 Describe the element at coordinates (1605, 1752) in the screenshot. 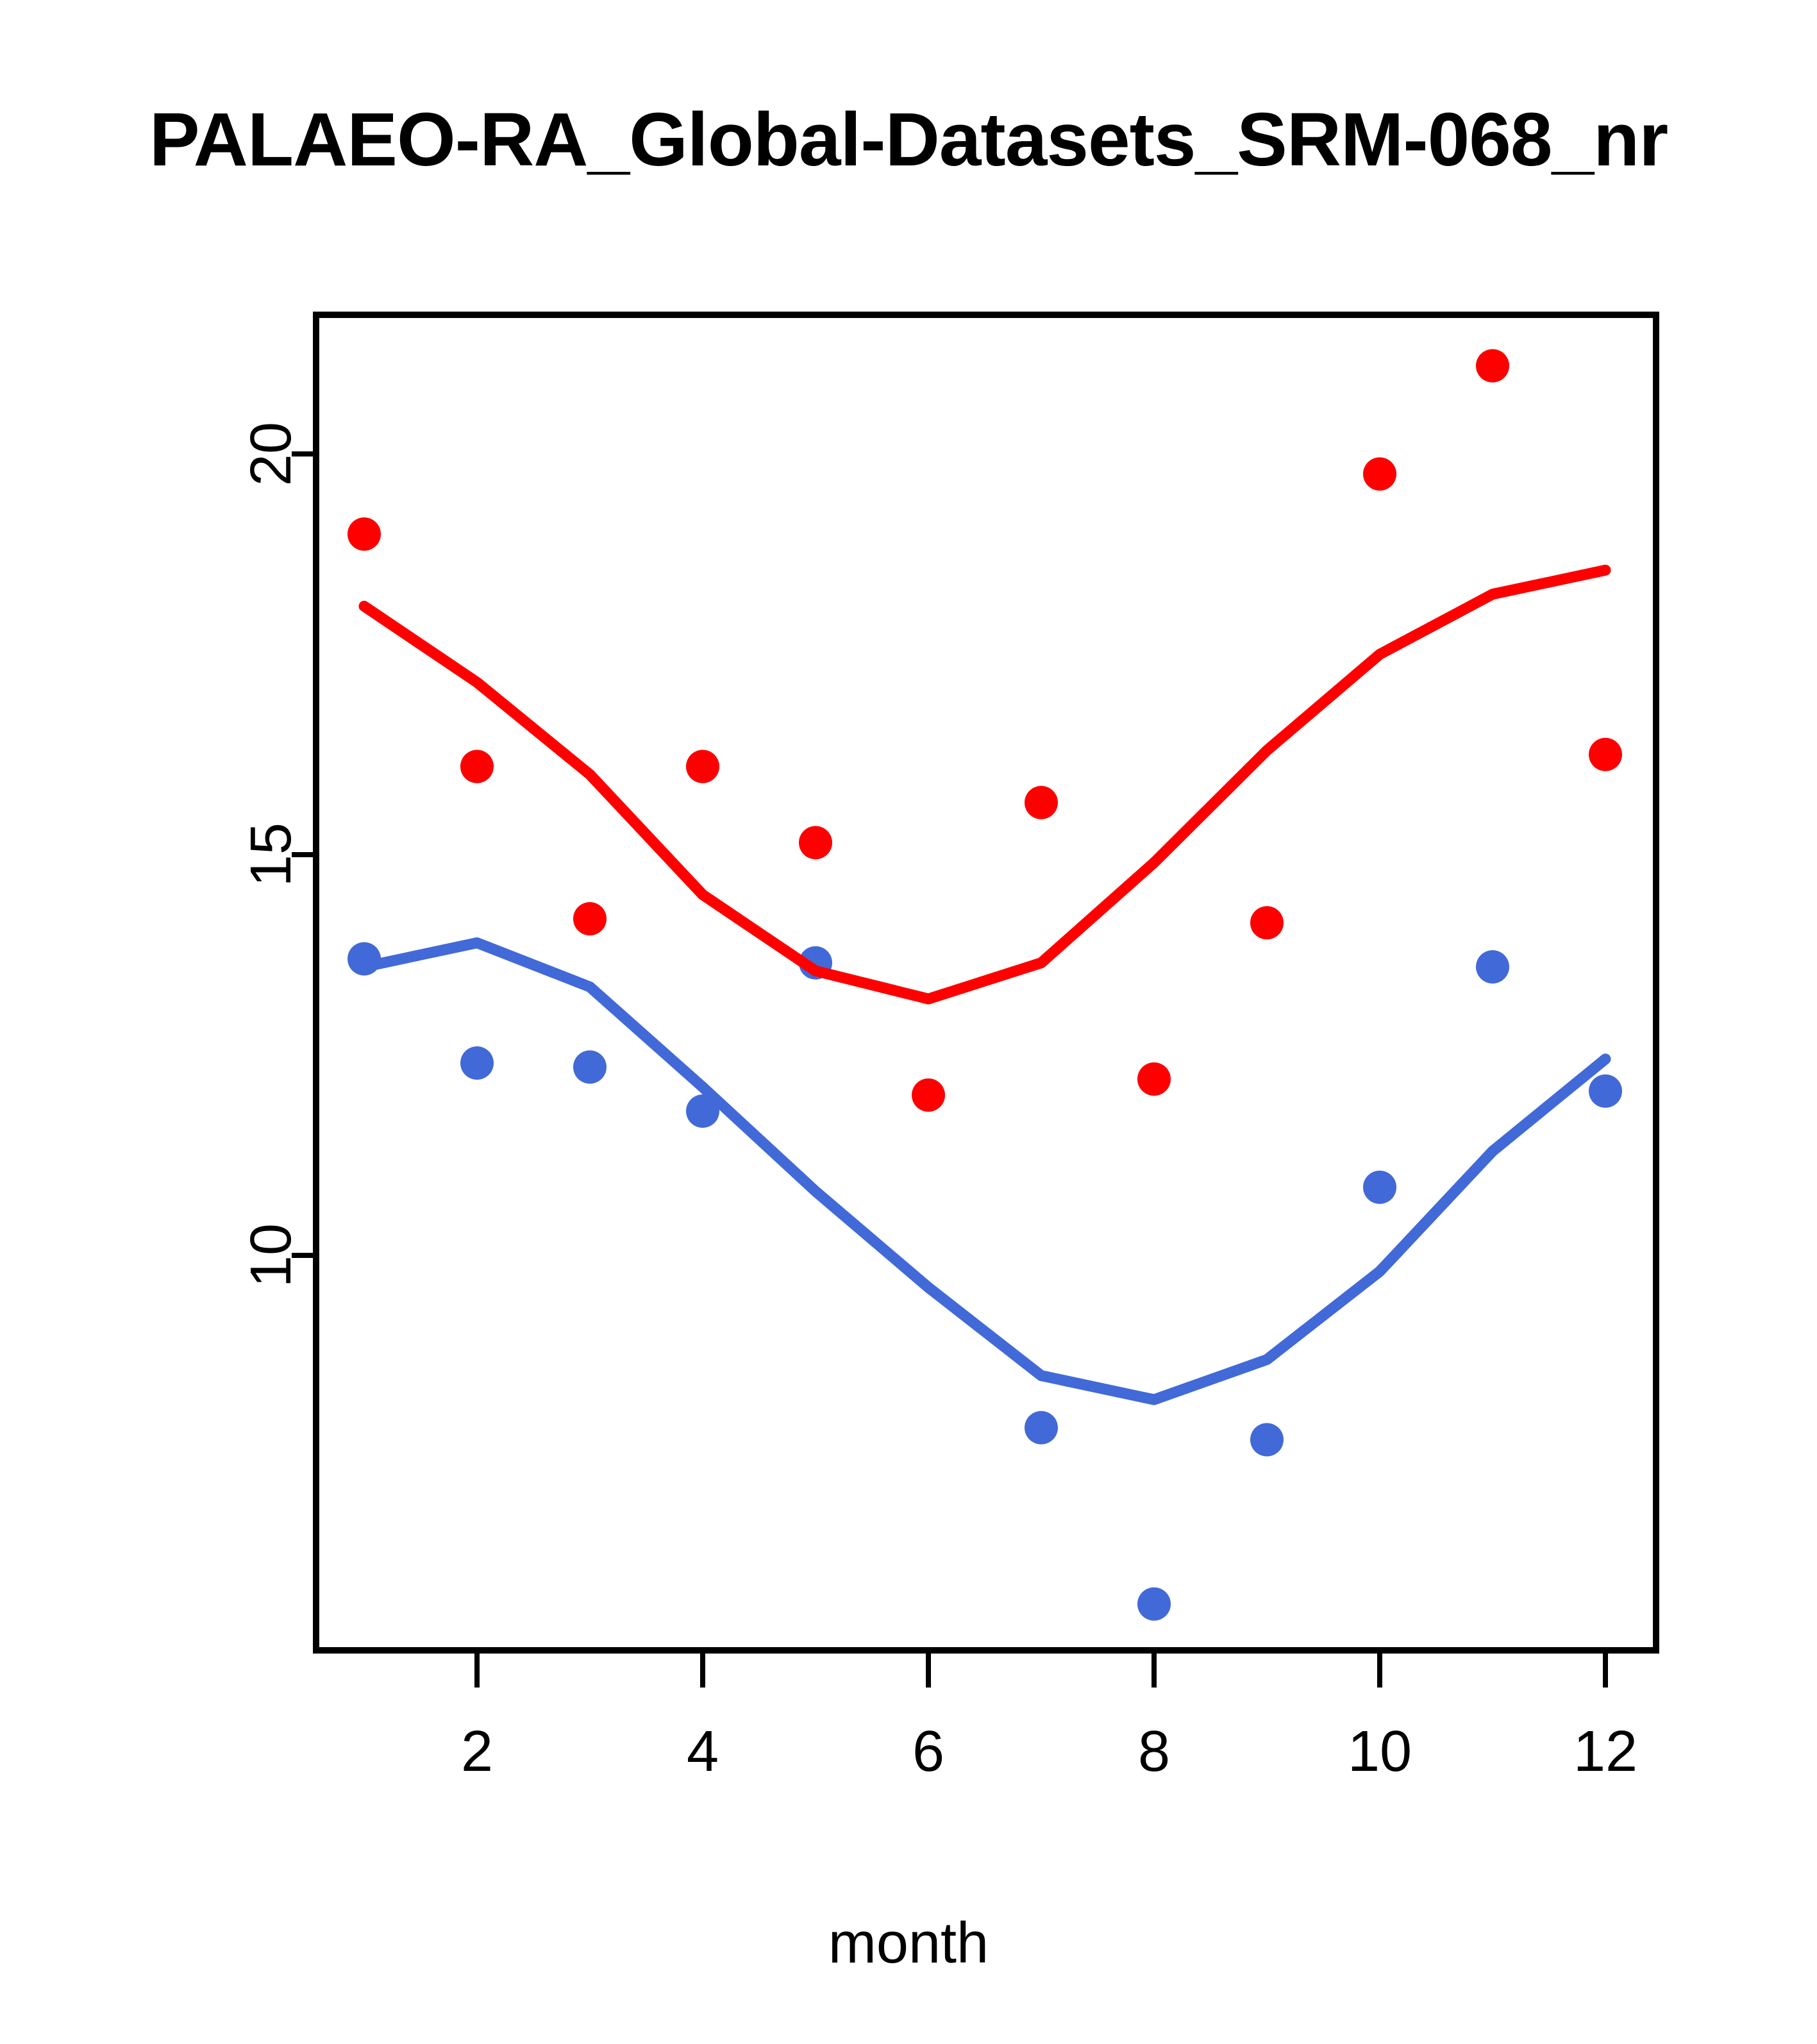

I see `x-tick-label: 12` at that location.